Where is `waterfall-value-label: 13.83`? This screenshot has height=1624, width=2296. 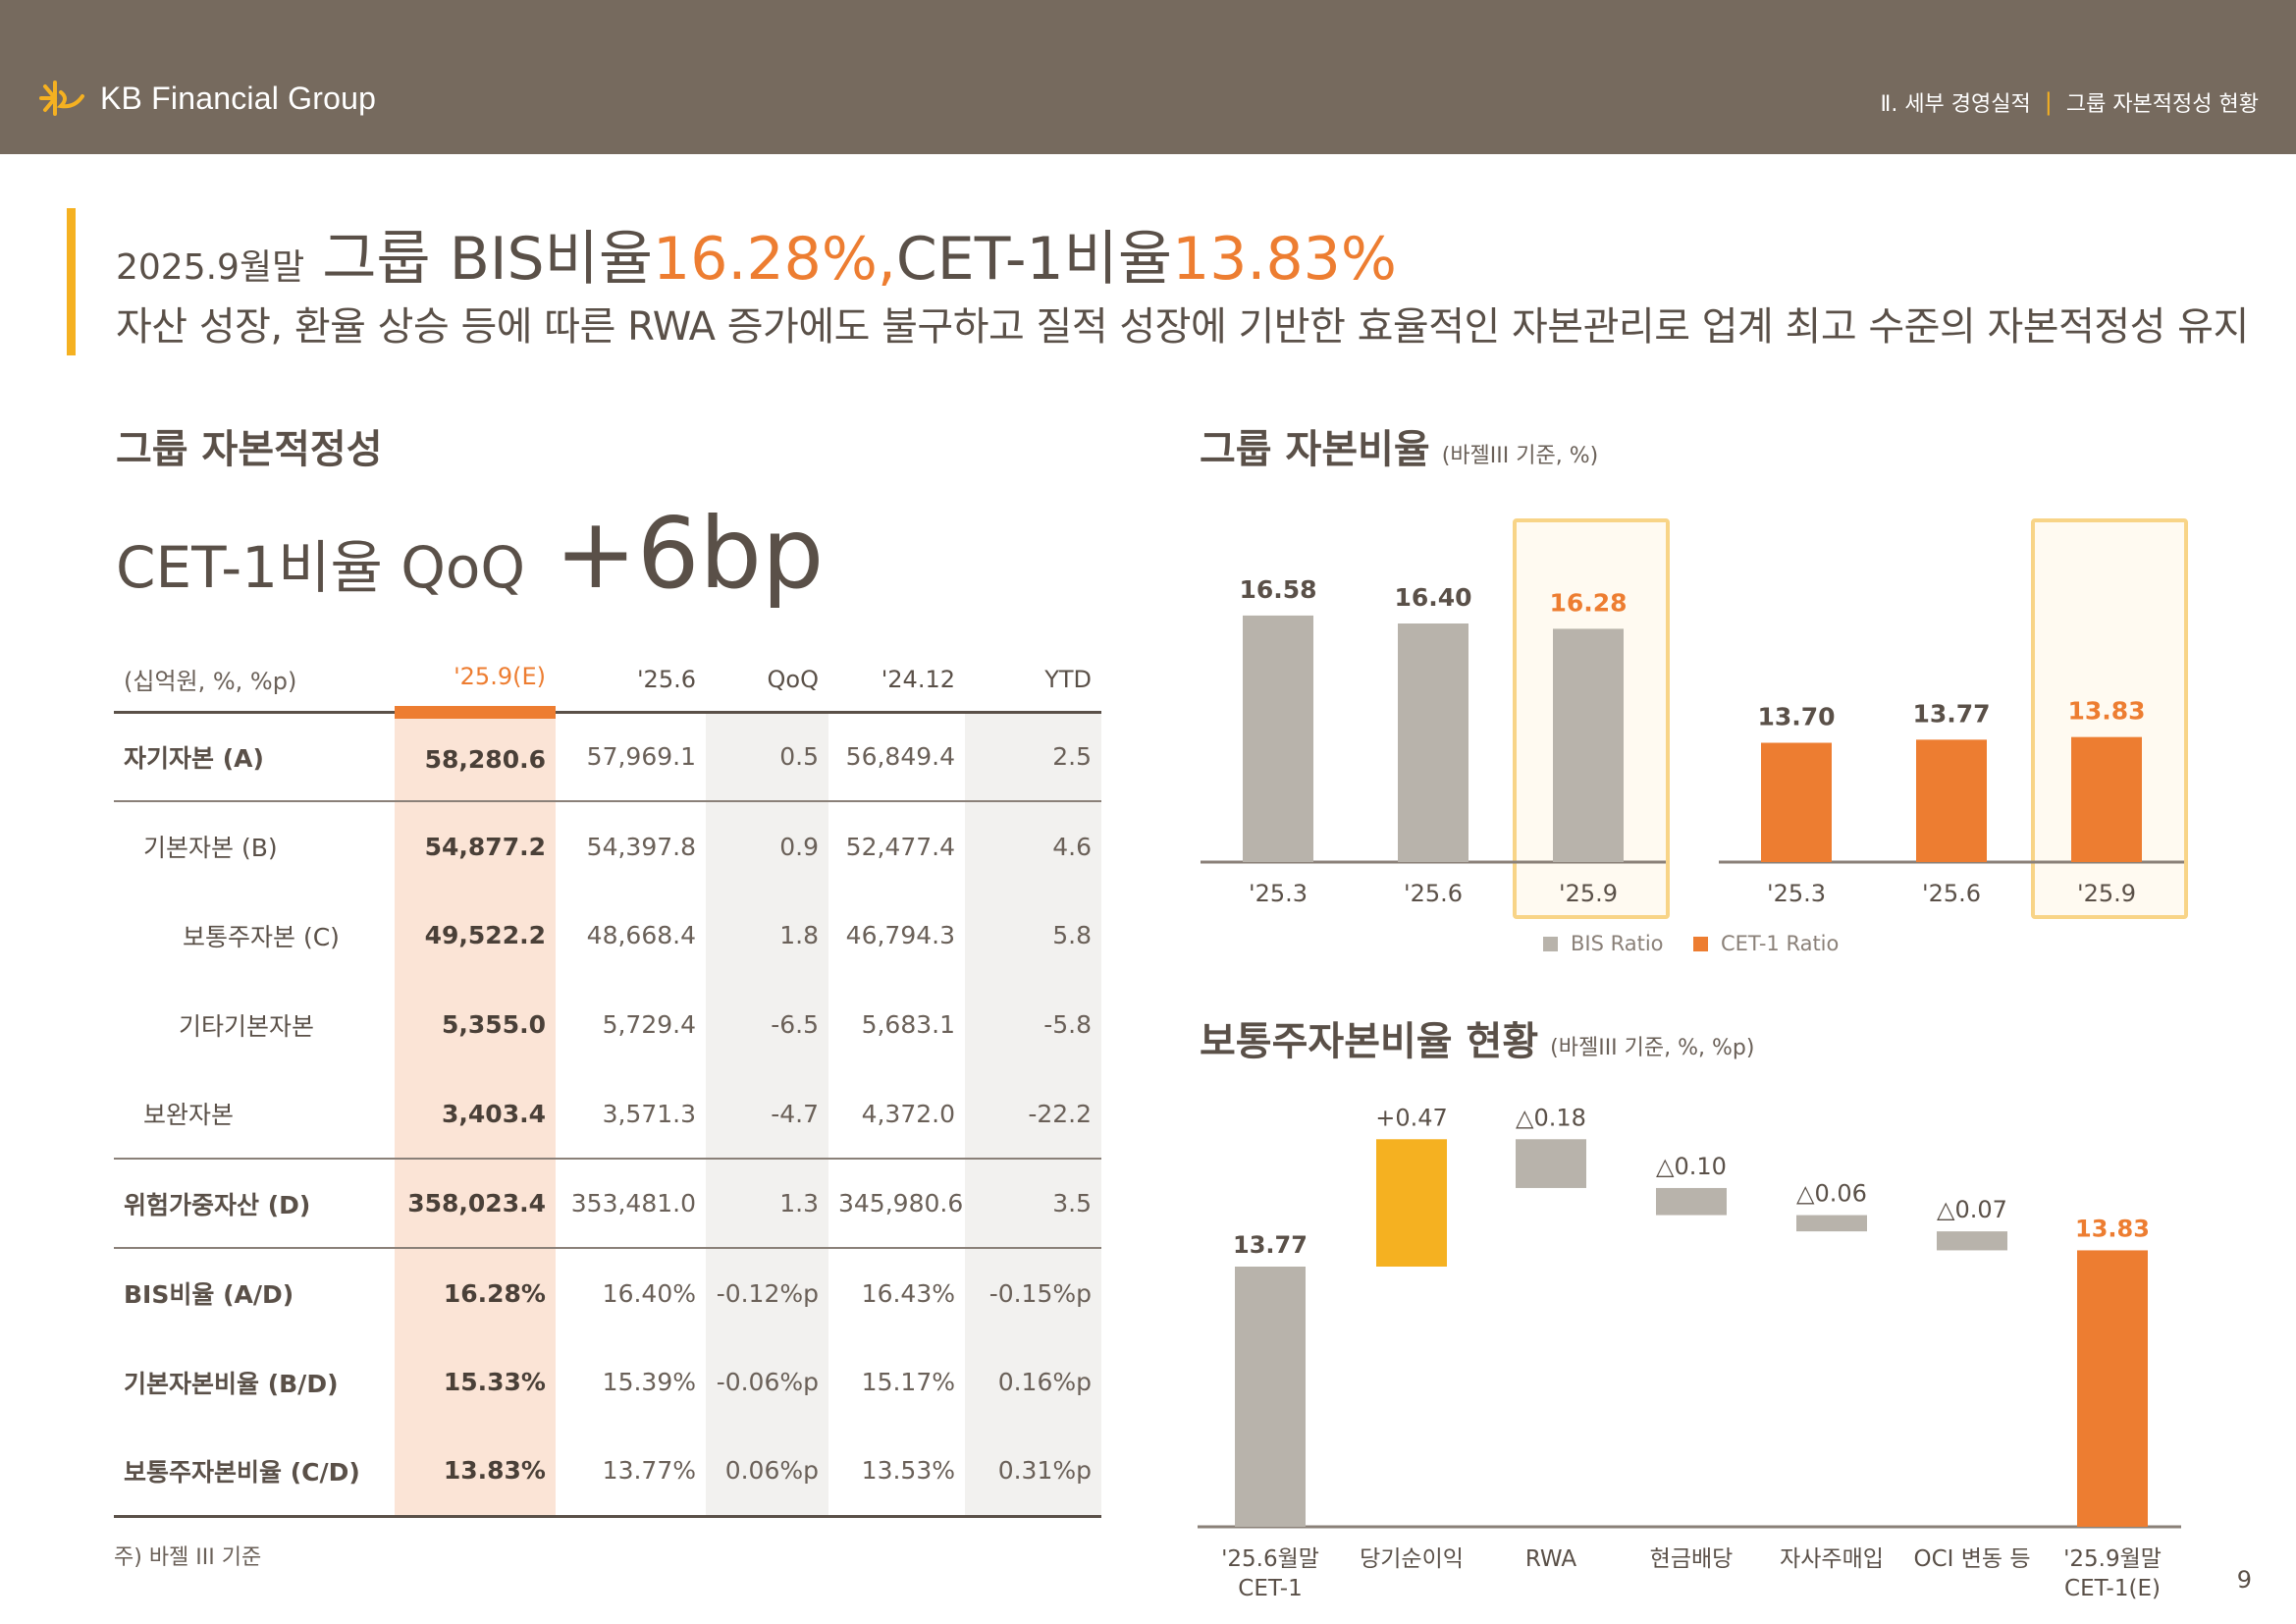
waterfall-value-label: 13.83 is located at coordinates (2112, 1228).